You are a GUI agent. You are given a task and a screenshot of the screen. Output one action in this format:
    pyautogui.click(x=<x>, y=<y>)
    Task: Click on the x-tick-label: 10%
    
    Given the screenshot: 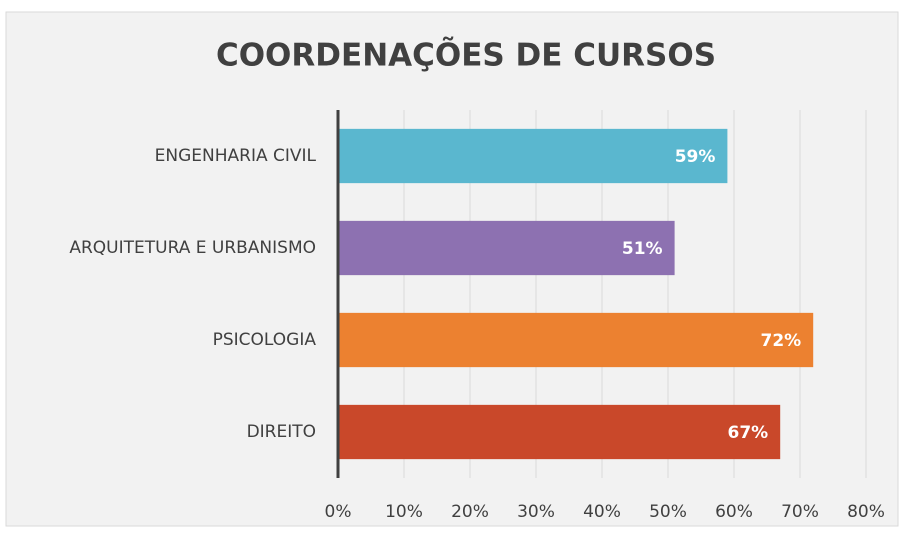 What is the action you would take?
    pyautogui.click(x=404, y=512)
    